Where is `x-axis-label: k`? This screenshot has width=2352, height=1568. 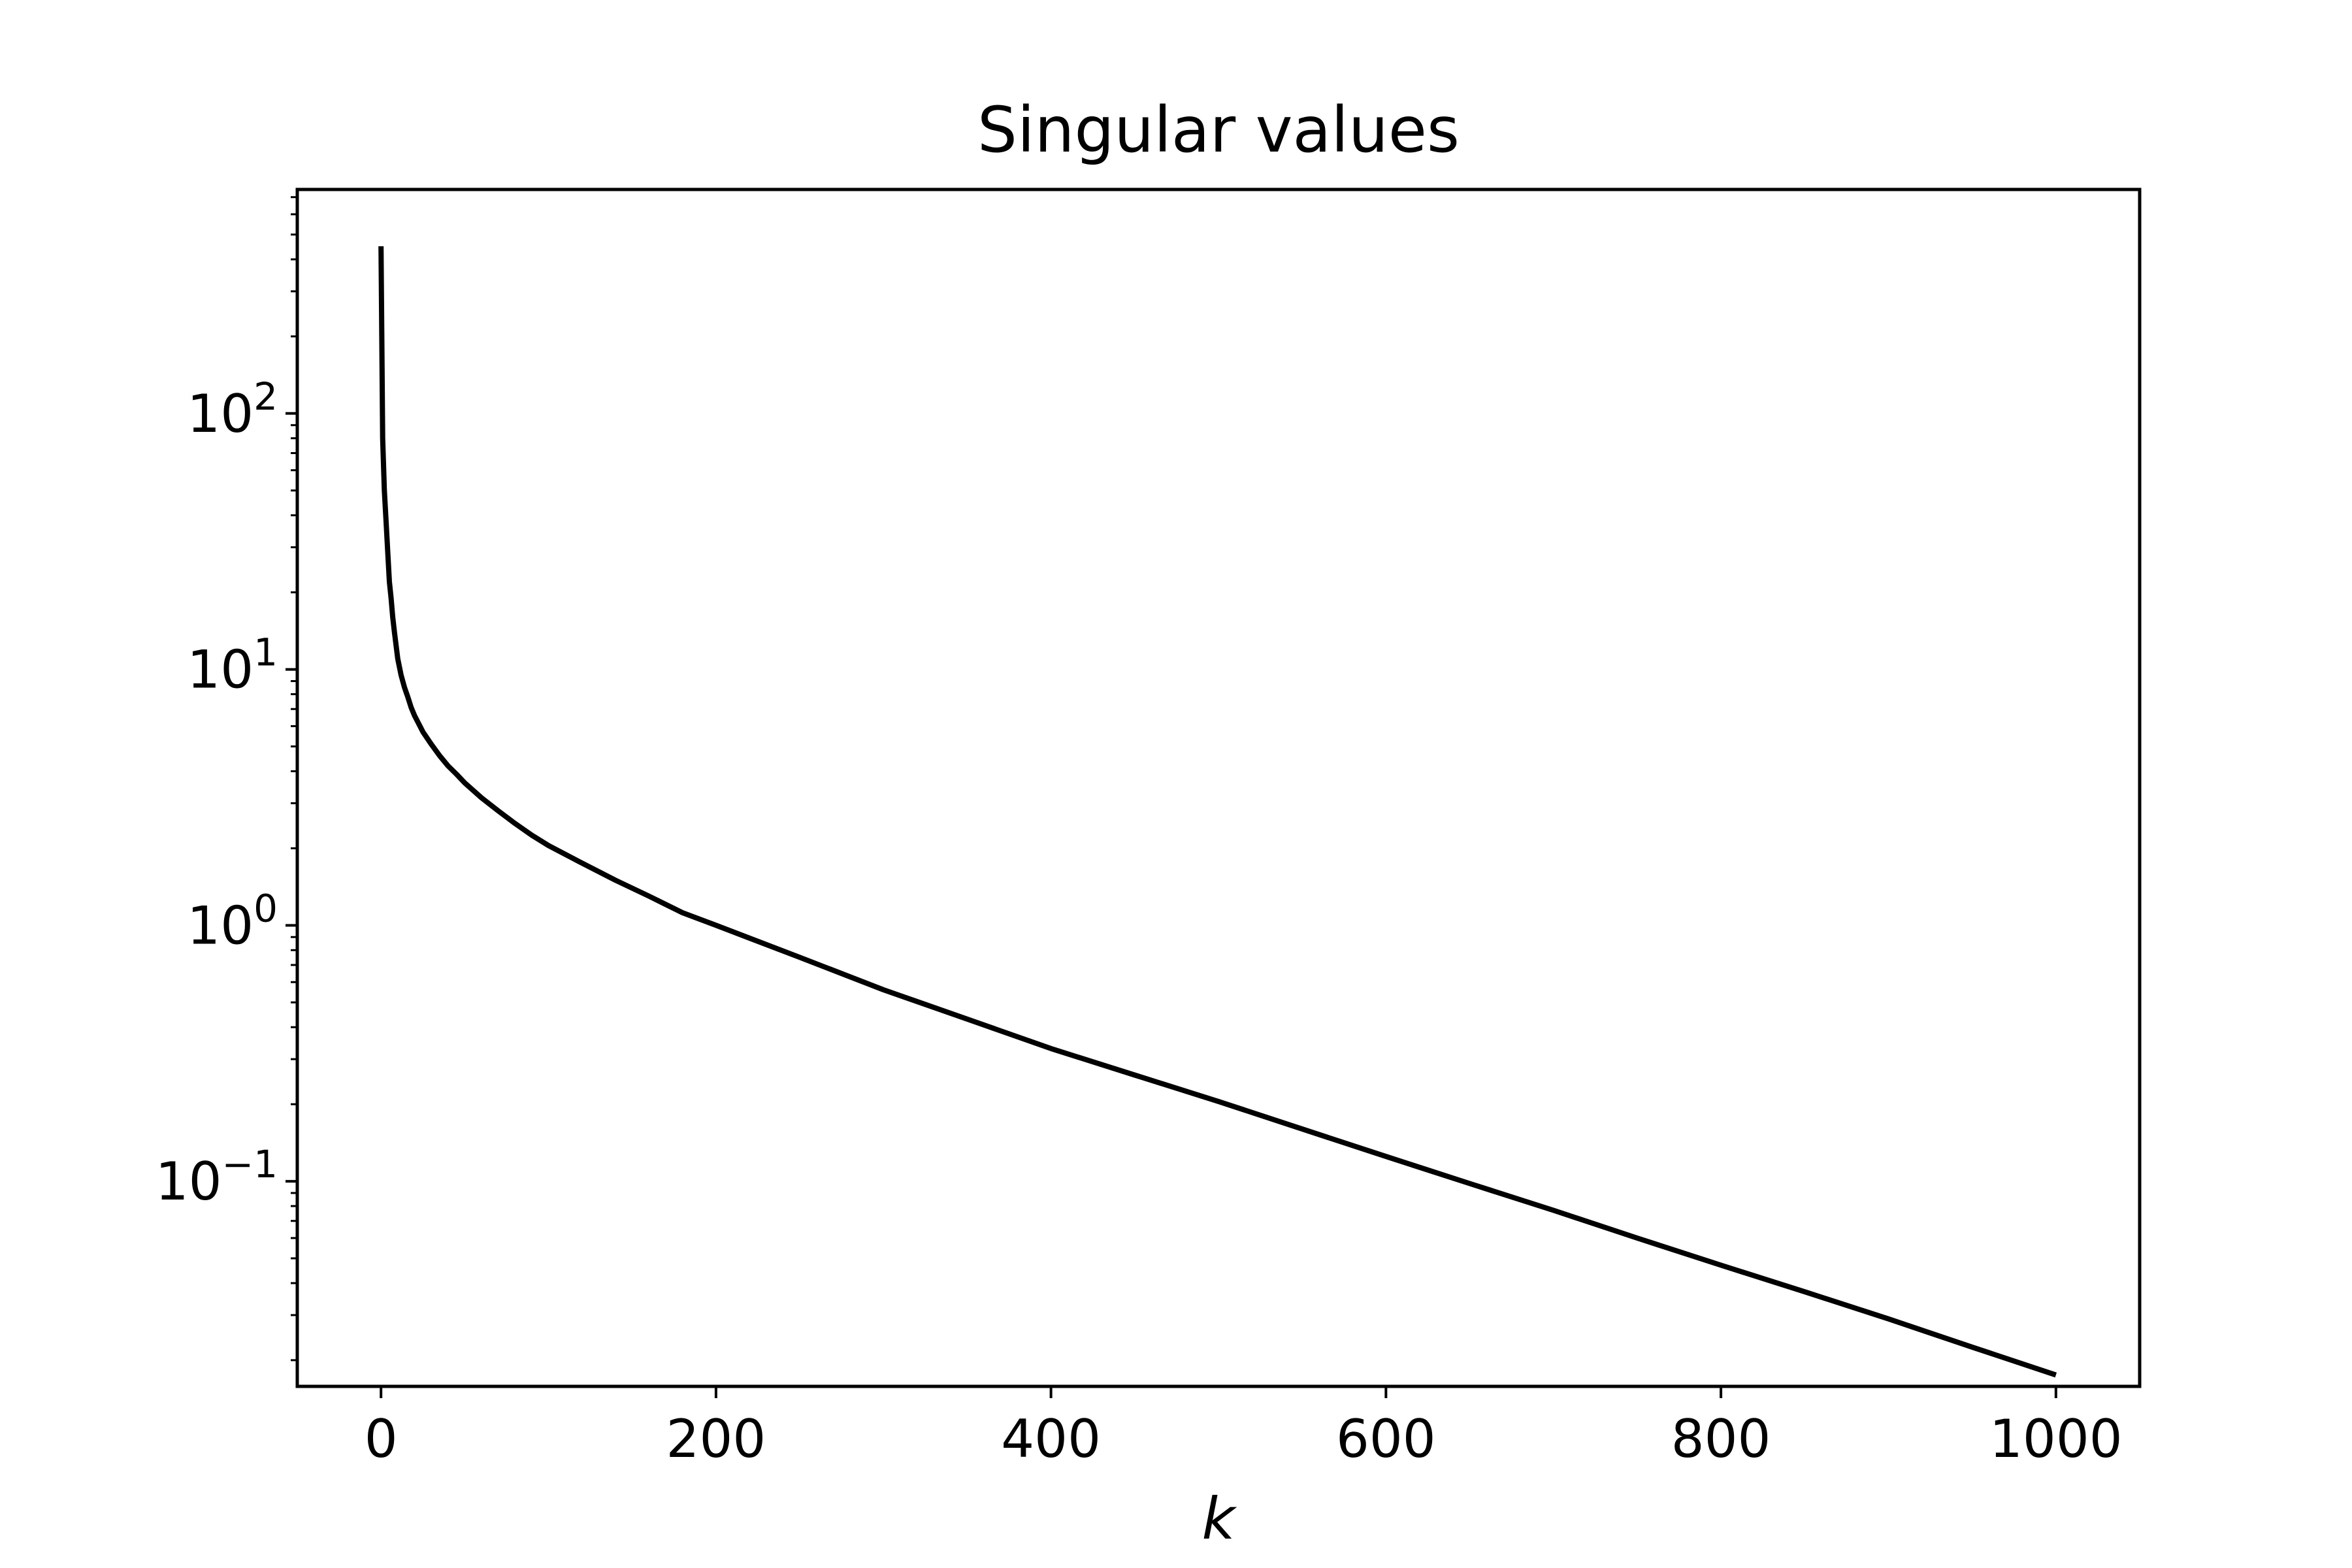
x-axis-label: k is located at coordinates (1219, 1518).